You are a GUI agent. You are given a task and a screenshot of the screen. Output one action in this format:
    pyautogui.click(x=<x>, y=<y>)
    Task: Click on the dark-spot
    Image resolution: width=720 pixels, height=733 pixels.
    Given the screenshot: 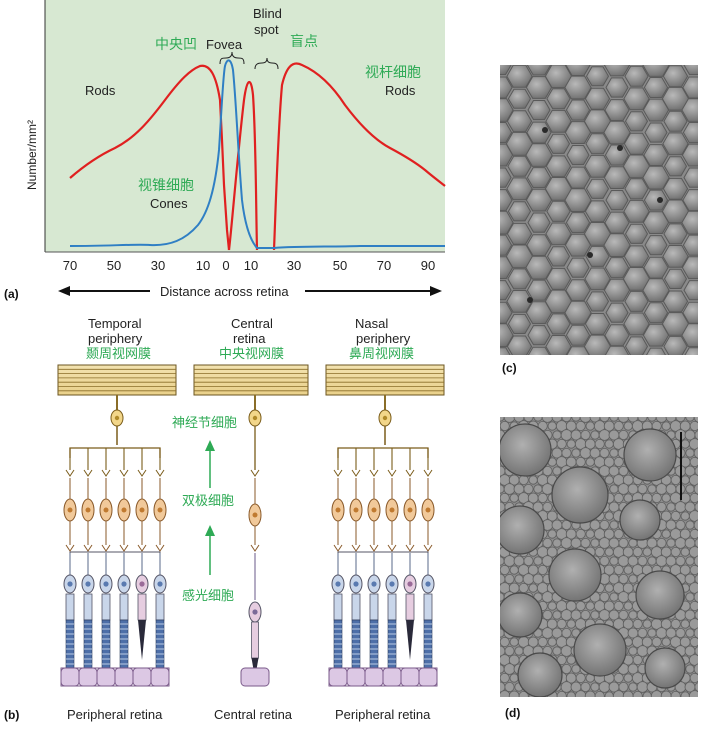 What is the action you would take?
    pyautogui.click(x=545, y=130)
    